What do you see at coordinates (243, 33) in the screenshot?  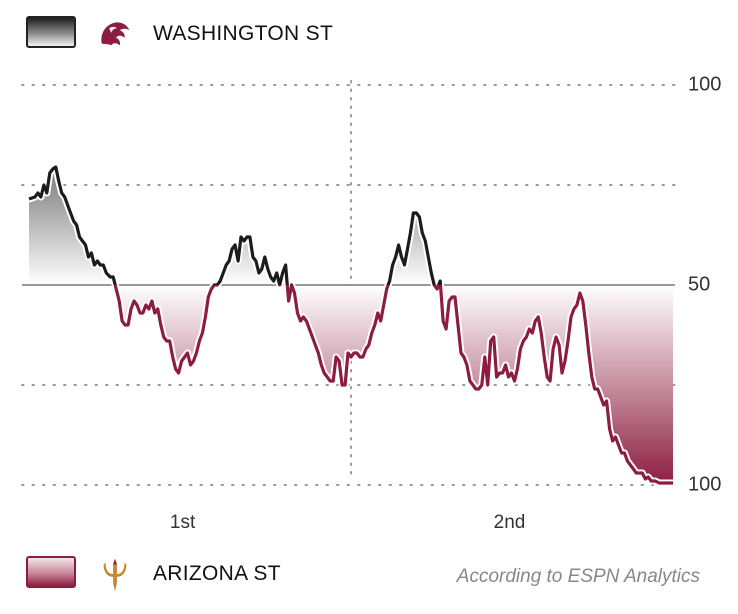 I see `team-name-washington-st: WASHINGTON ST` at bounding box center [243, 33].